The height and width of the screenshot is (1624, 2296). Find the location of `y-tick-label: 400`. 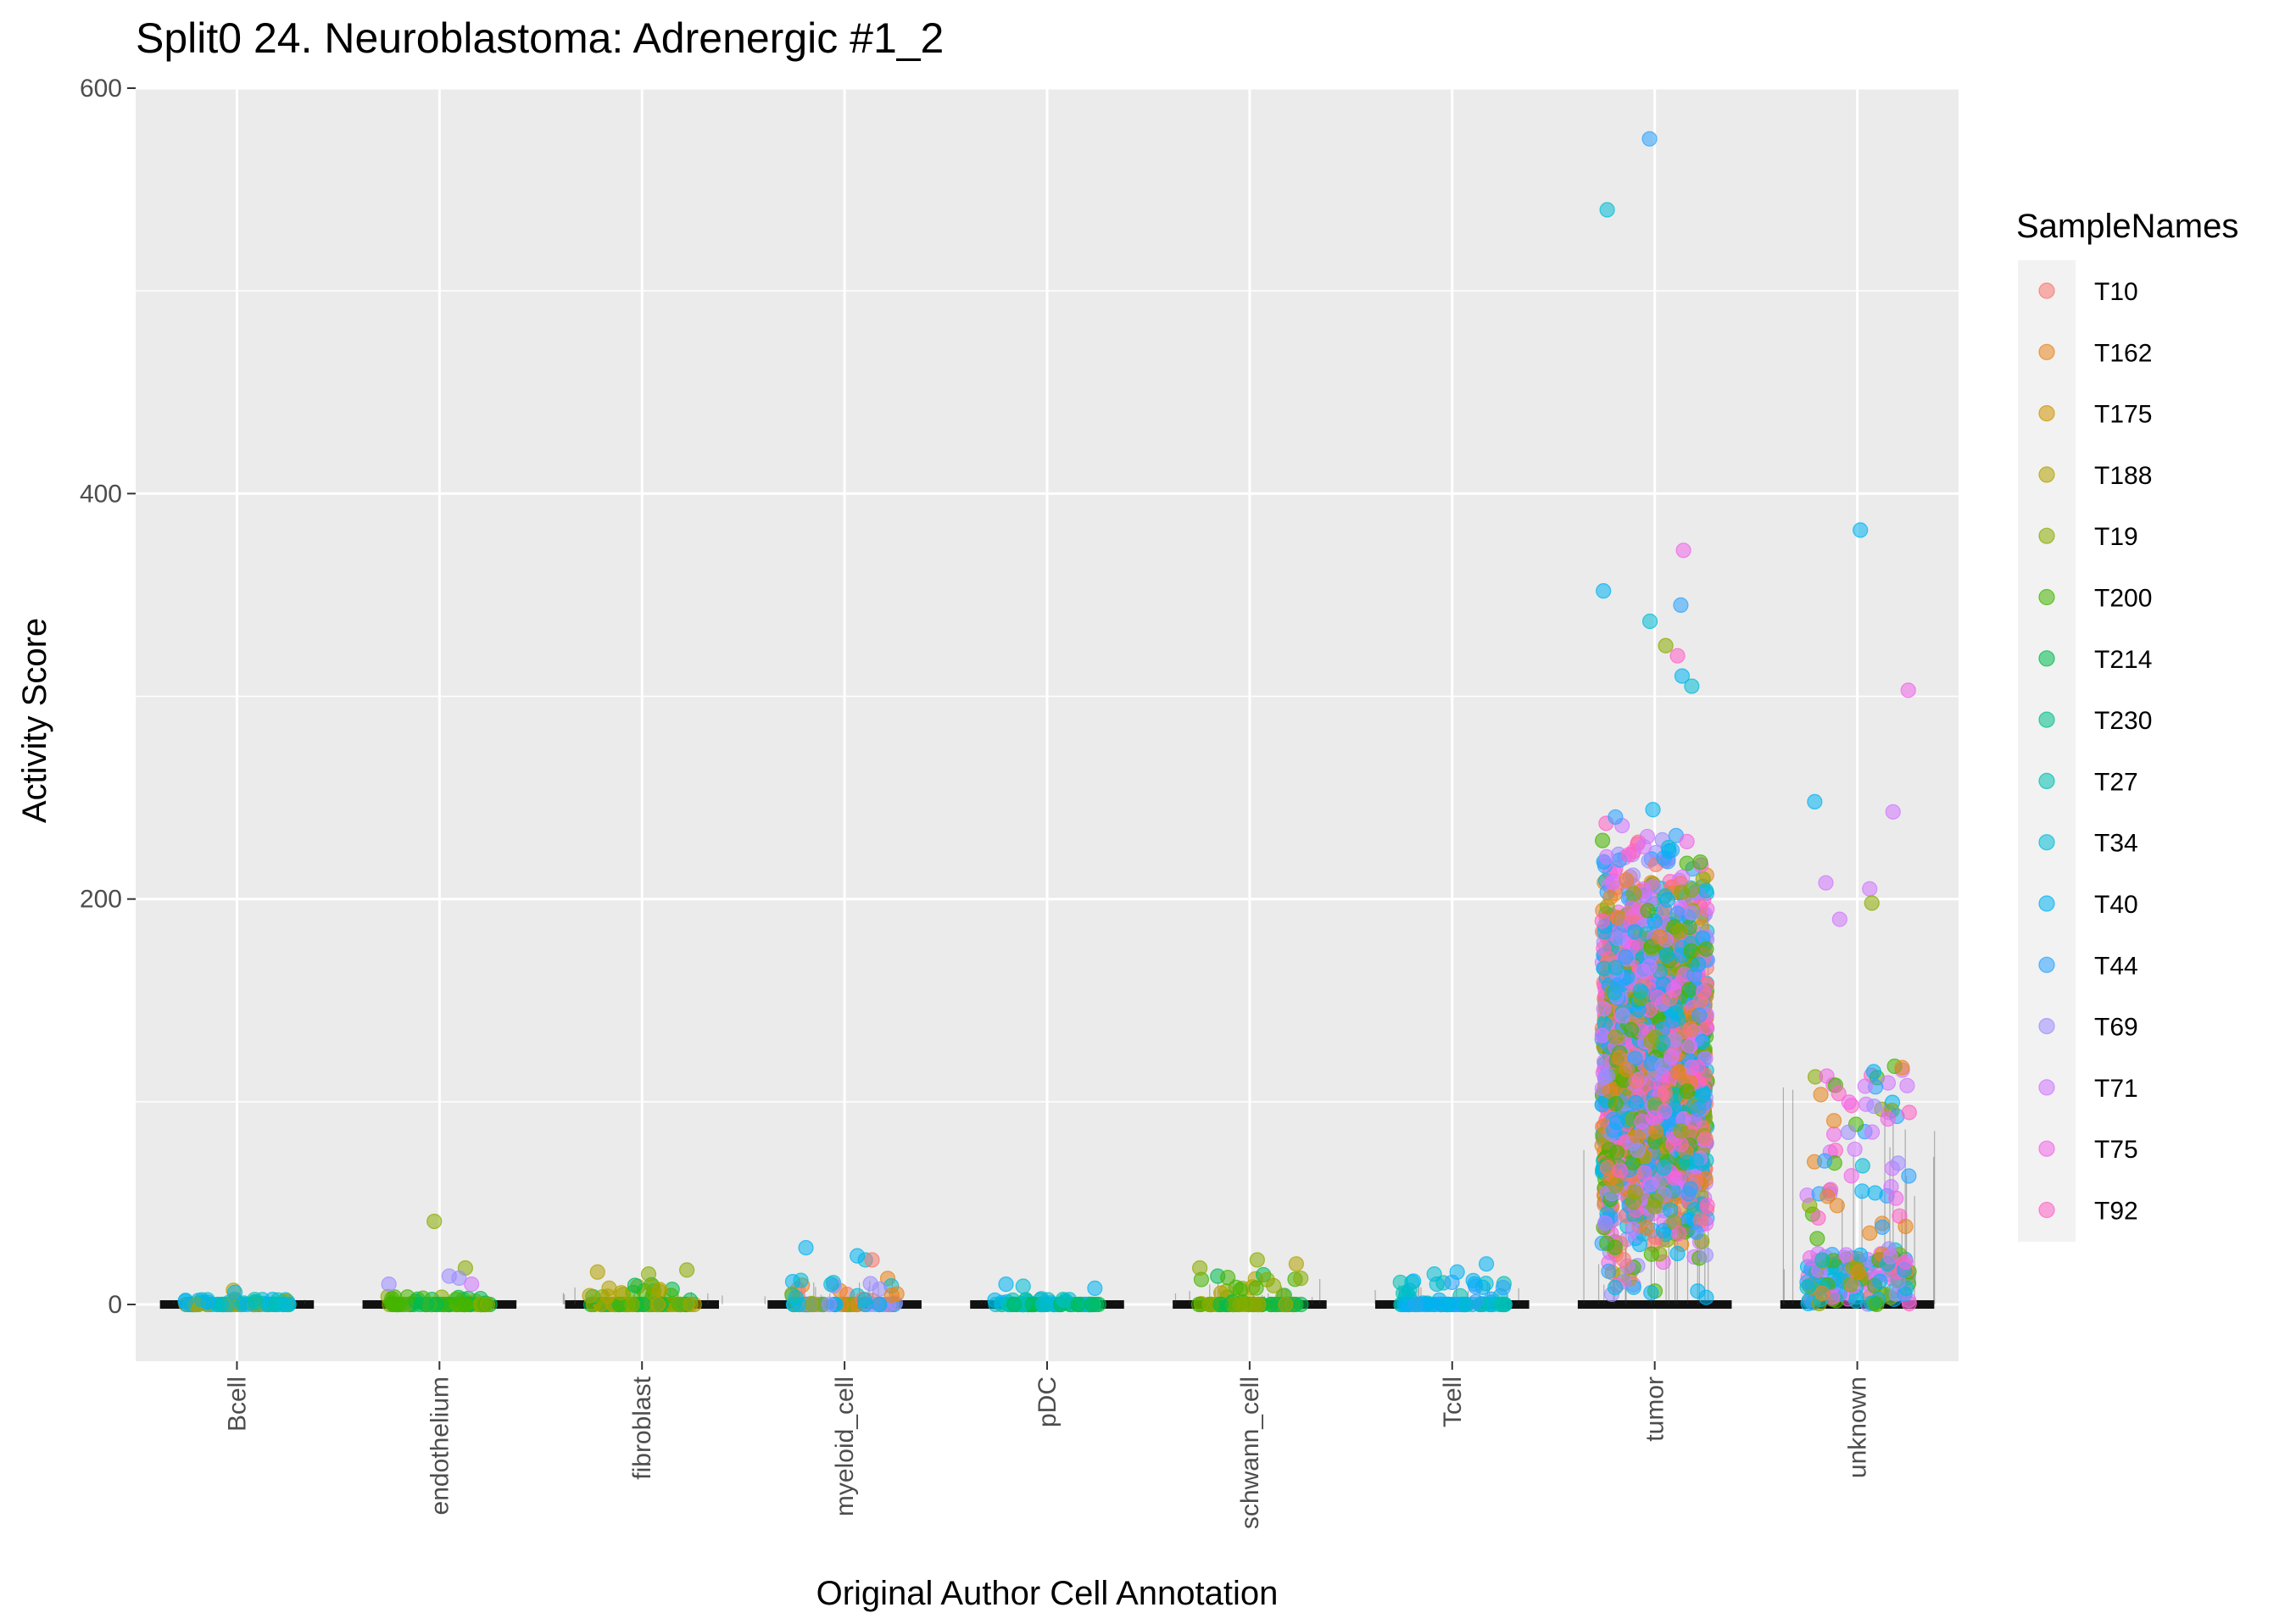

y-tick-label: 400 is located at coordinates (101, 494).